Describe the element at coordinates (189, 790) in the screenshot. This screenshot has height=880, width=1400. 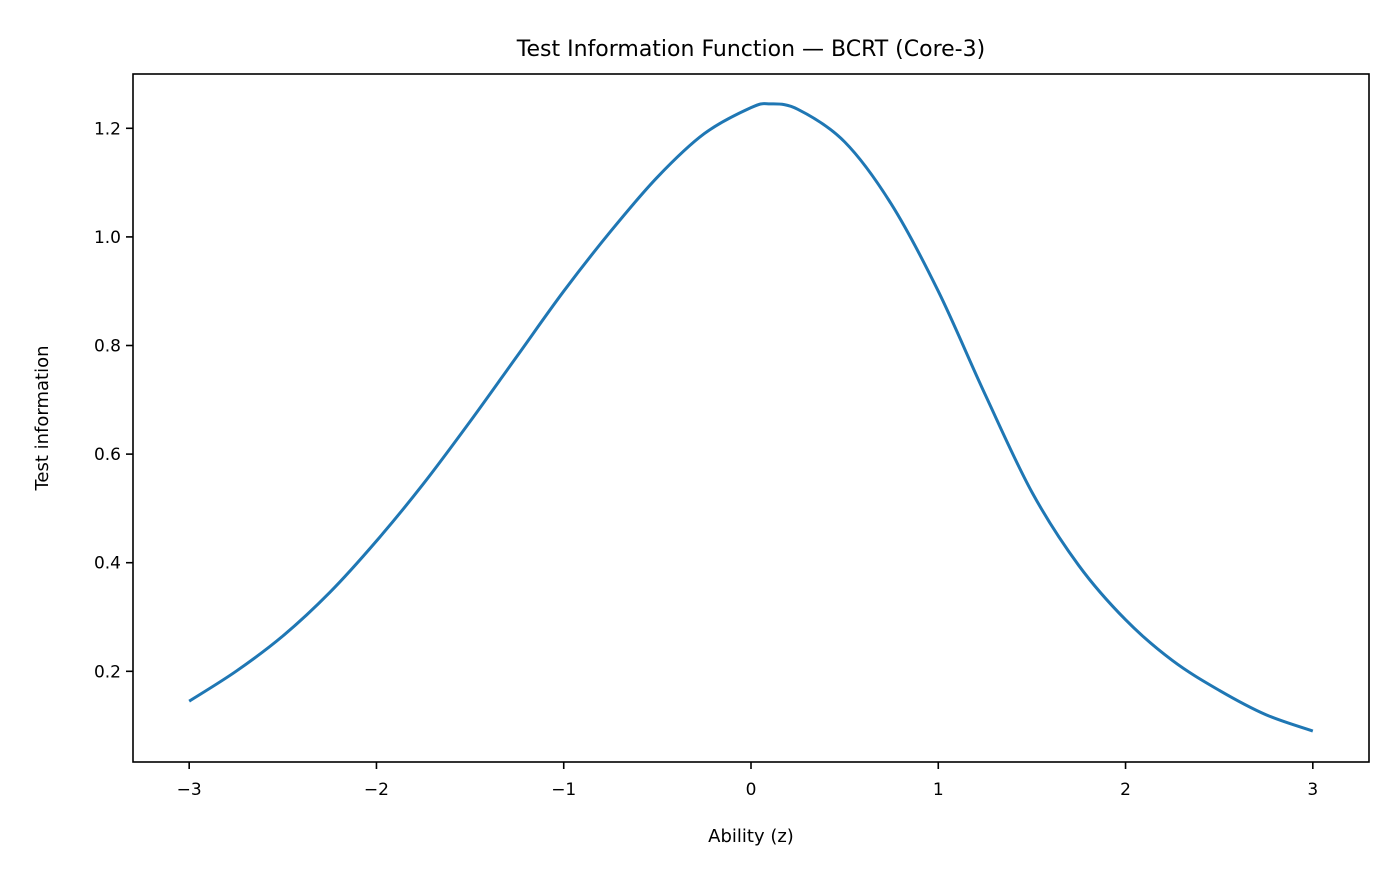
I see `x-tick-label: −3` at that location.